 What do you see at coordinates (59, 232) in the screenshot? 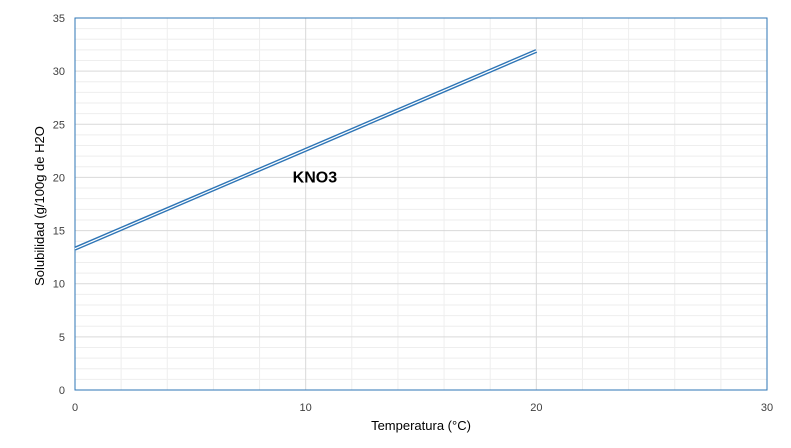
I see `y-tick-label: 15` at bounding box center [59, 232].